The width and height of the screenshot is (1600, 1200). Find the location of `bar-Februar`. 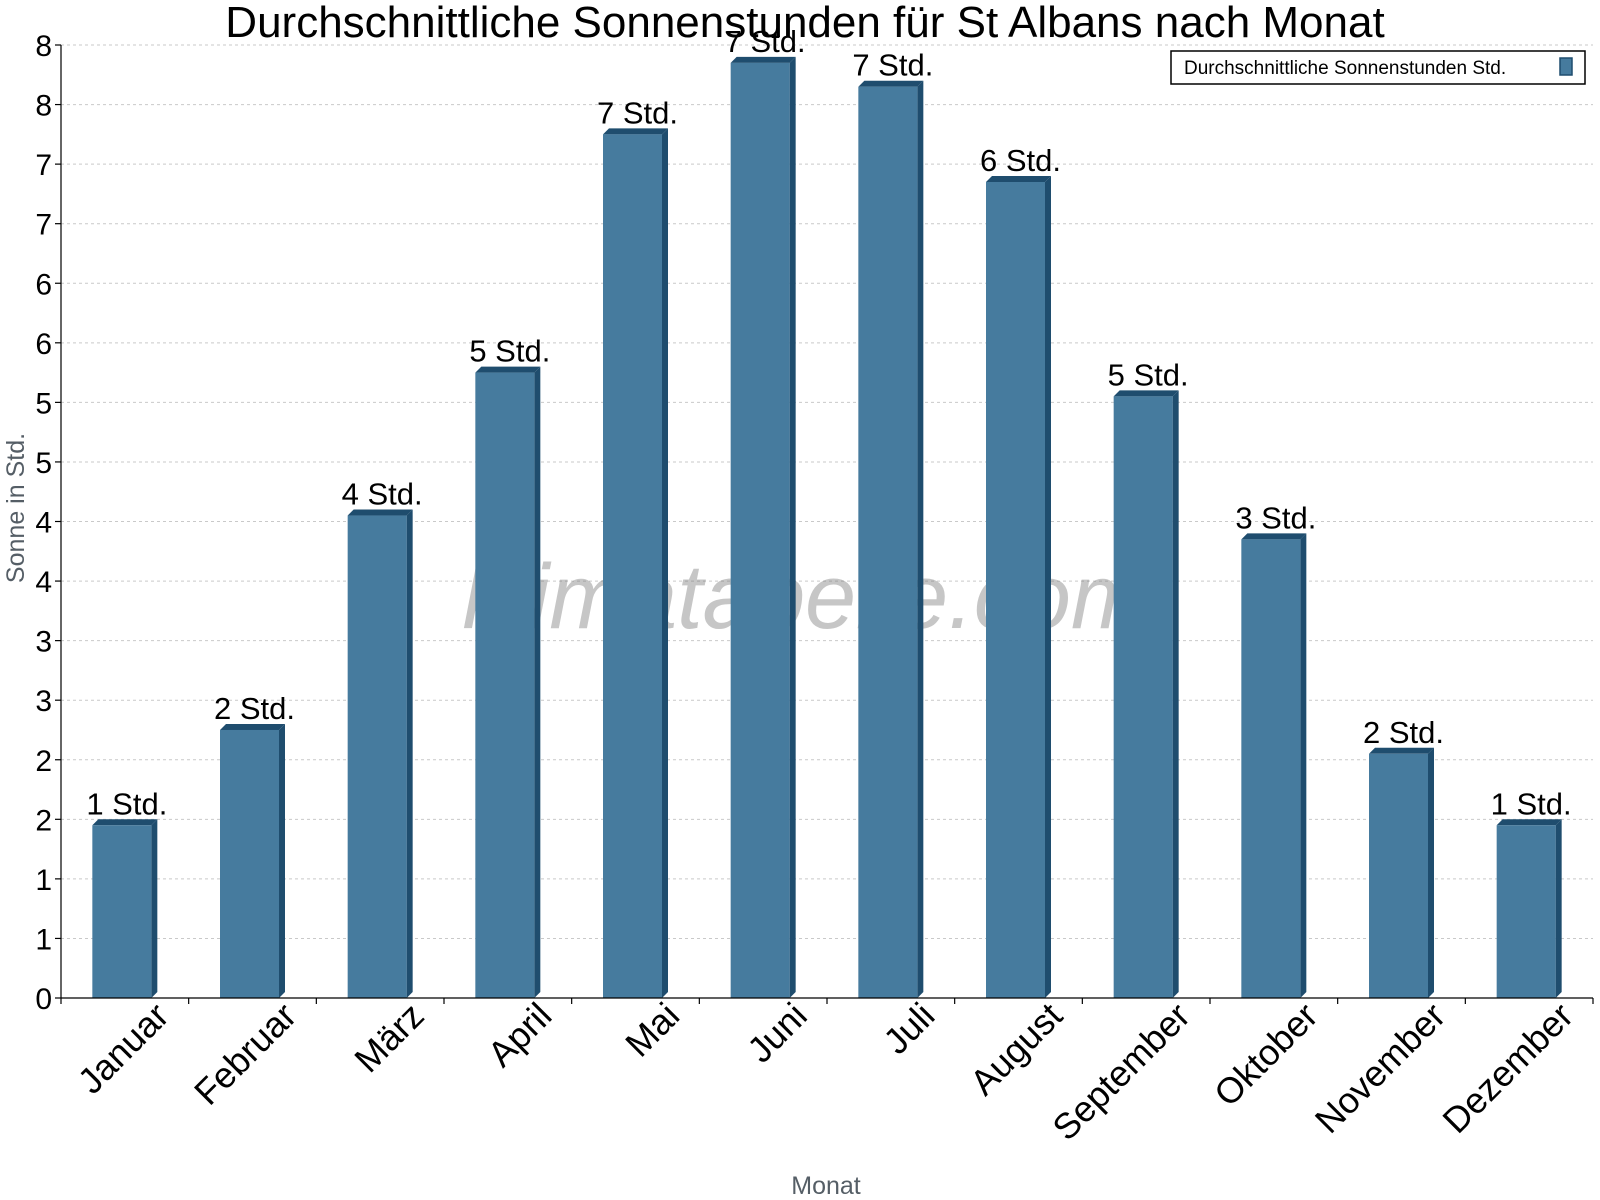

bar-Februar is located at coordinates (252, 860).